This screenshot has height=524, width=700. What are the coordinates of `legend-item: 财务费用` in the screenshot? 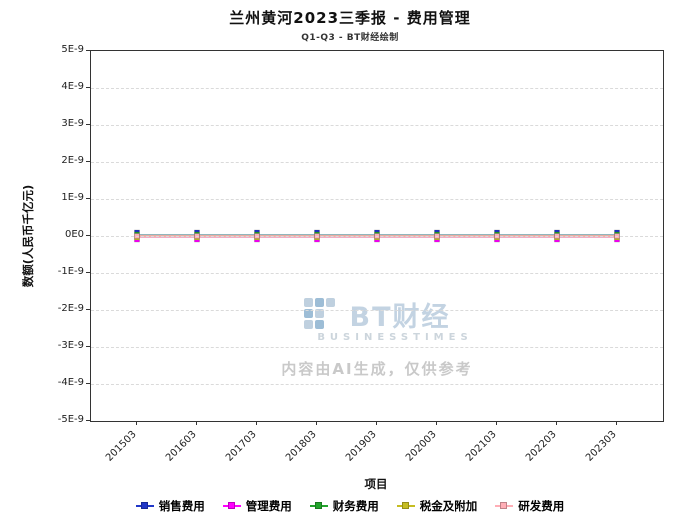 It's located at (344, 506).